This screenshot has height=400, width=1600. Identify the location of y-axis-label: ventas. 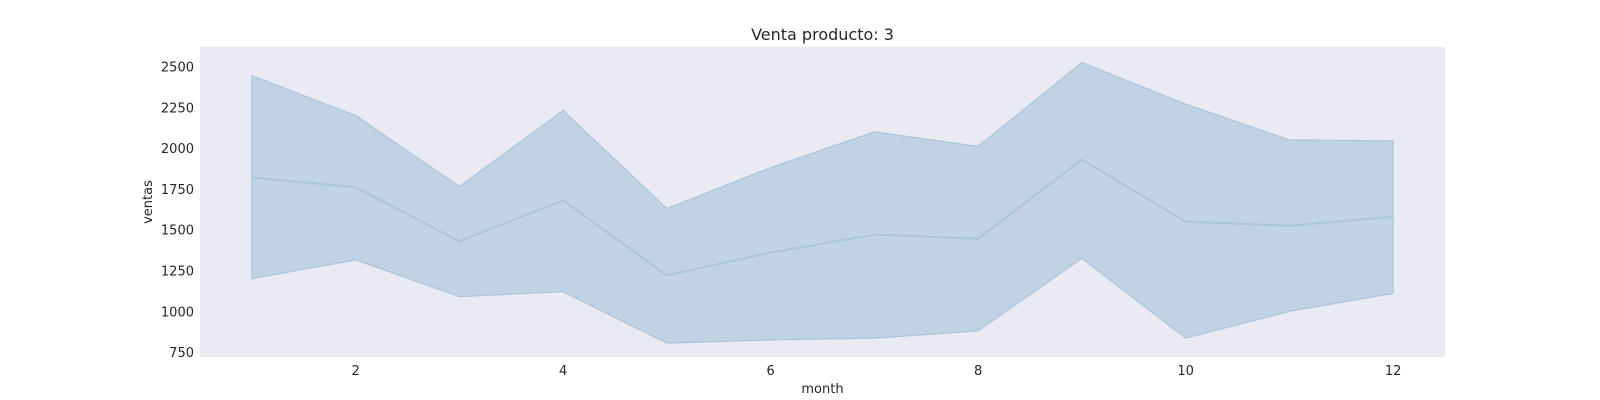
(148, 202).